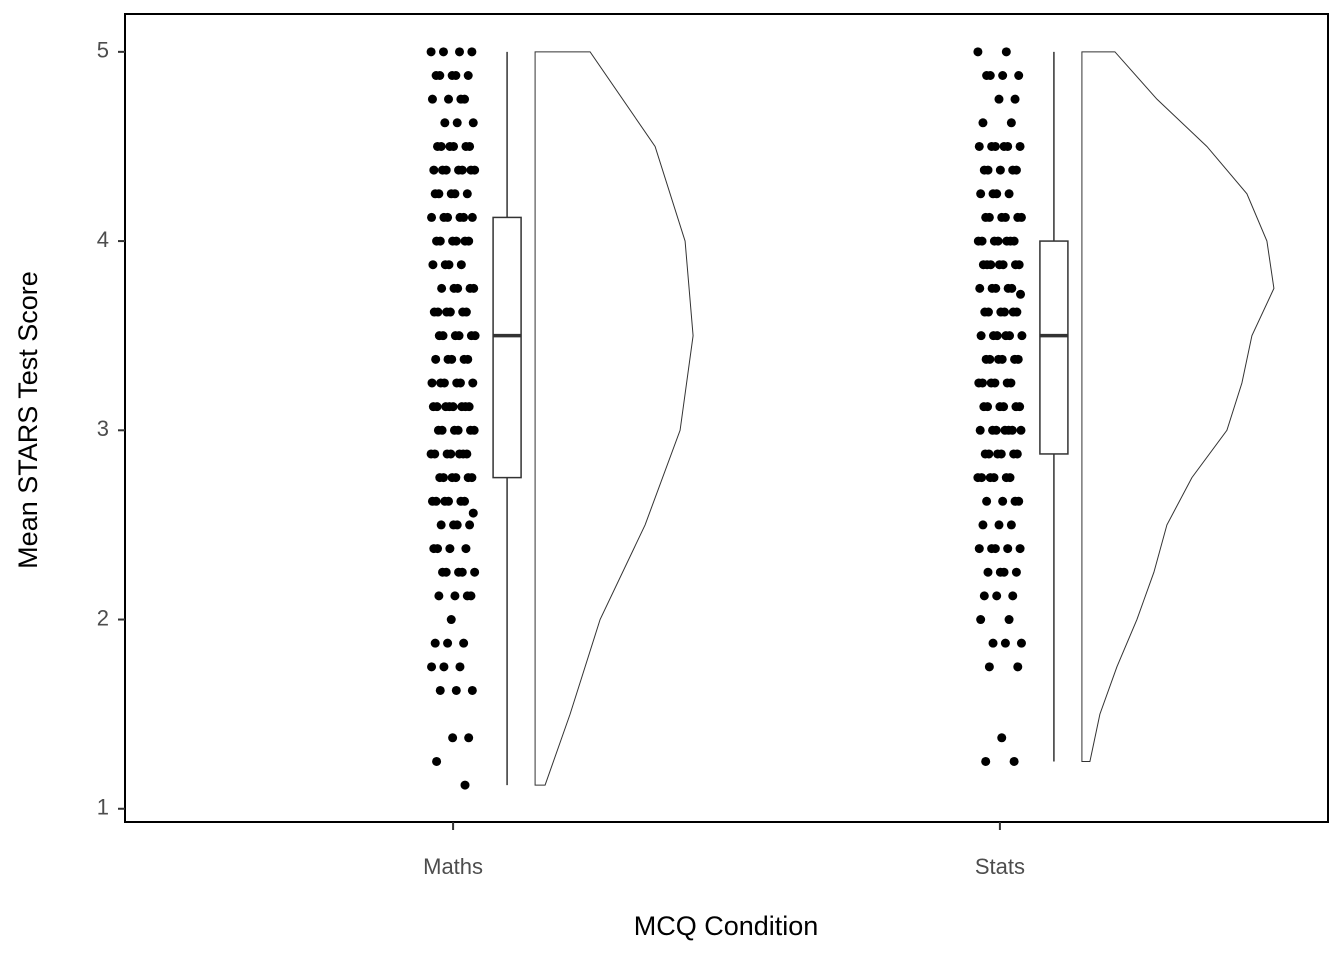 This screenshot has height=960, width=1344. Describe the element at coordinates (103, 50) in the screenshot. I see `y-tick-label: 5` at that location.